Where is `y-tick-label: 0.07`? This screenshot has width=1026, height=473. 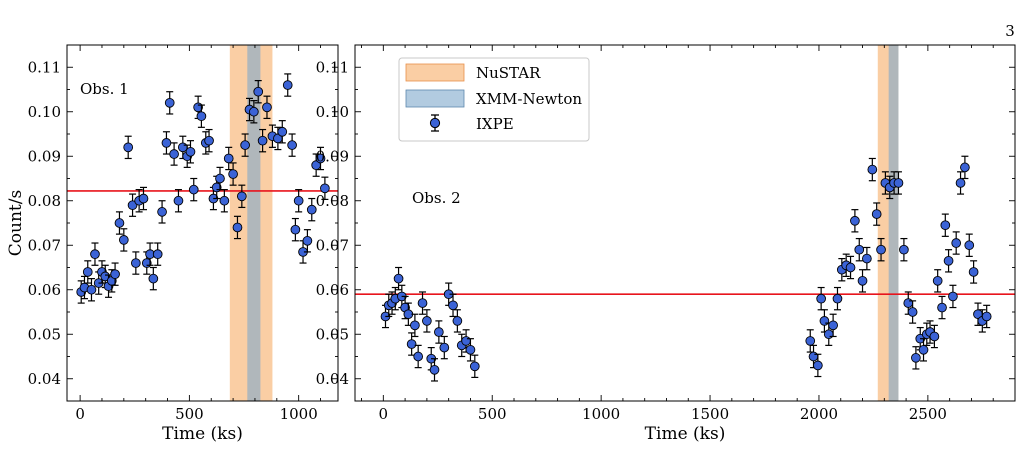
y-tick-label: 0.07 is located at coordinates (44, 245).